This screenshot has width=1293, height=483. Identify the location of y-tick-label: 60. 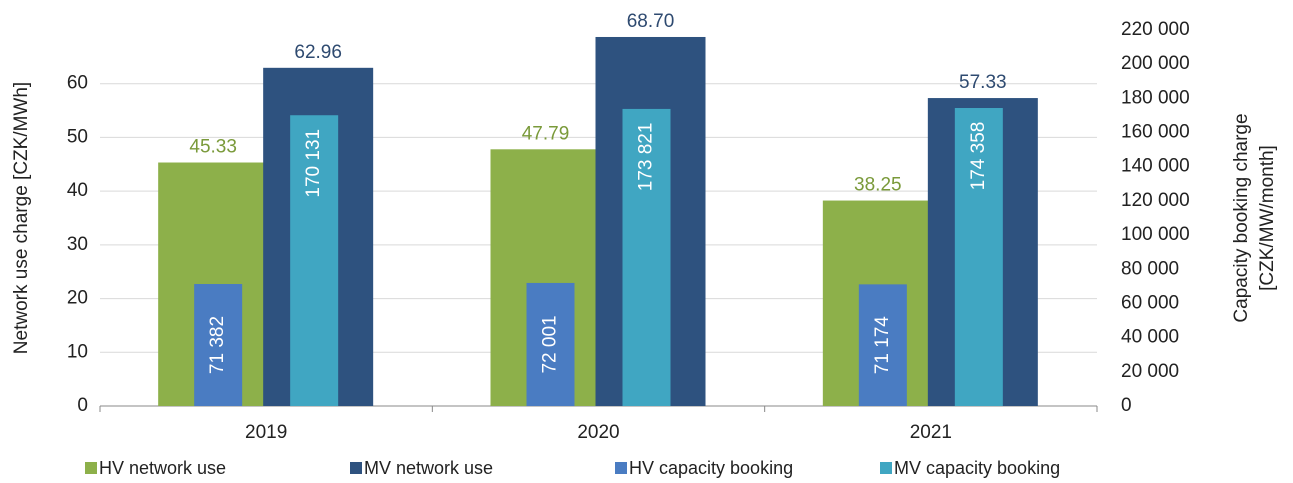
(77, 83).